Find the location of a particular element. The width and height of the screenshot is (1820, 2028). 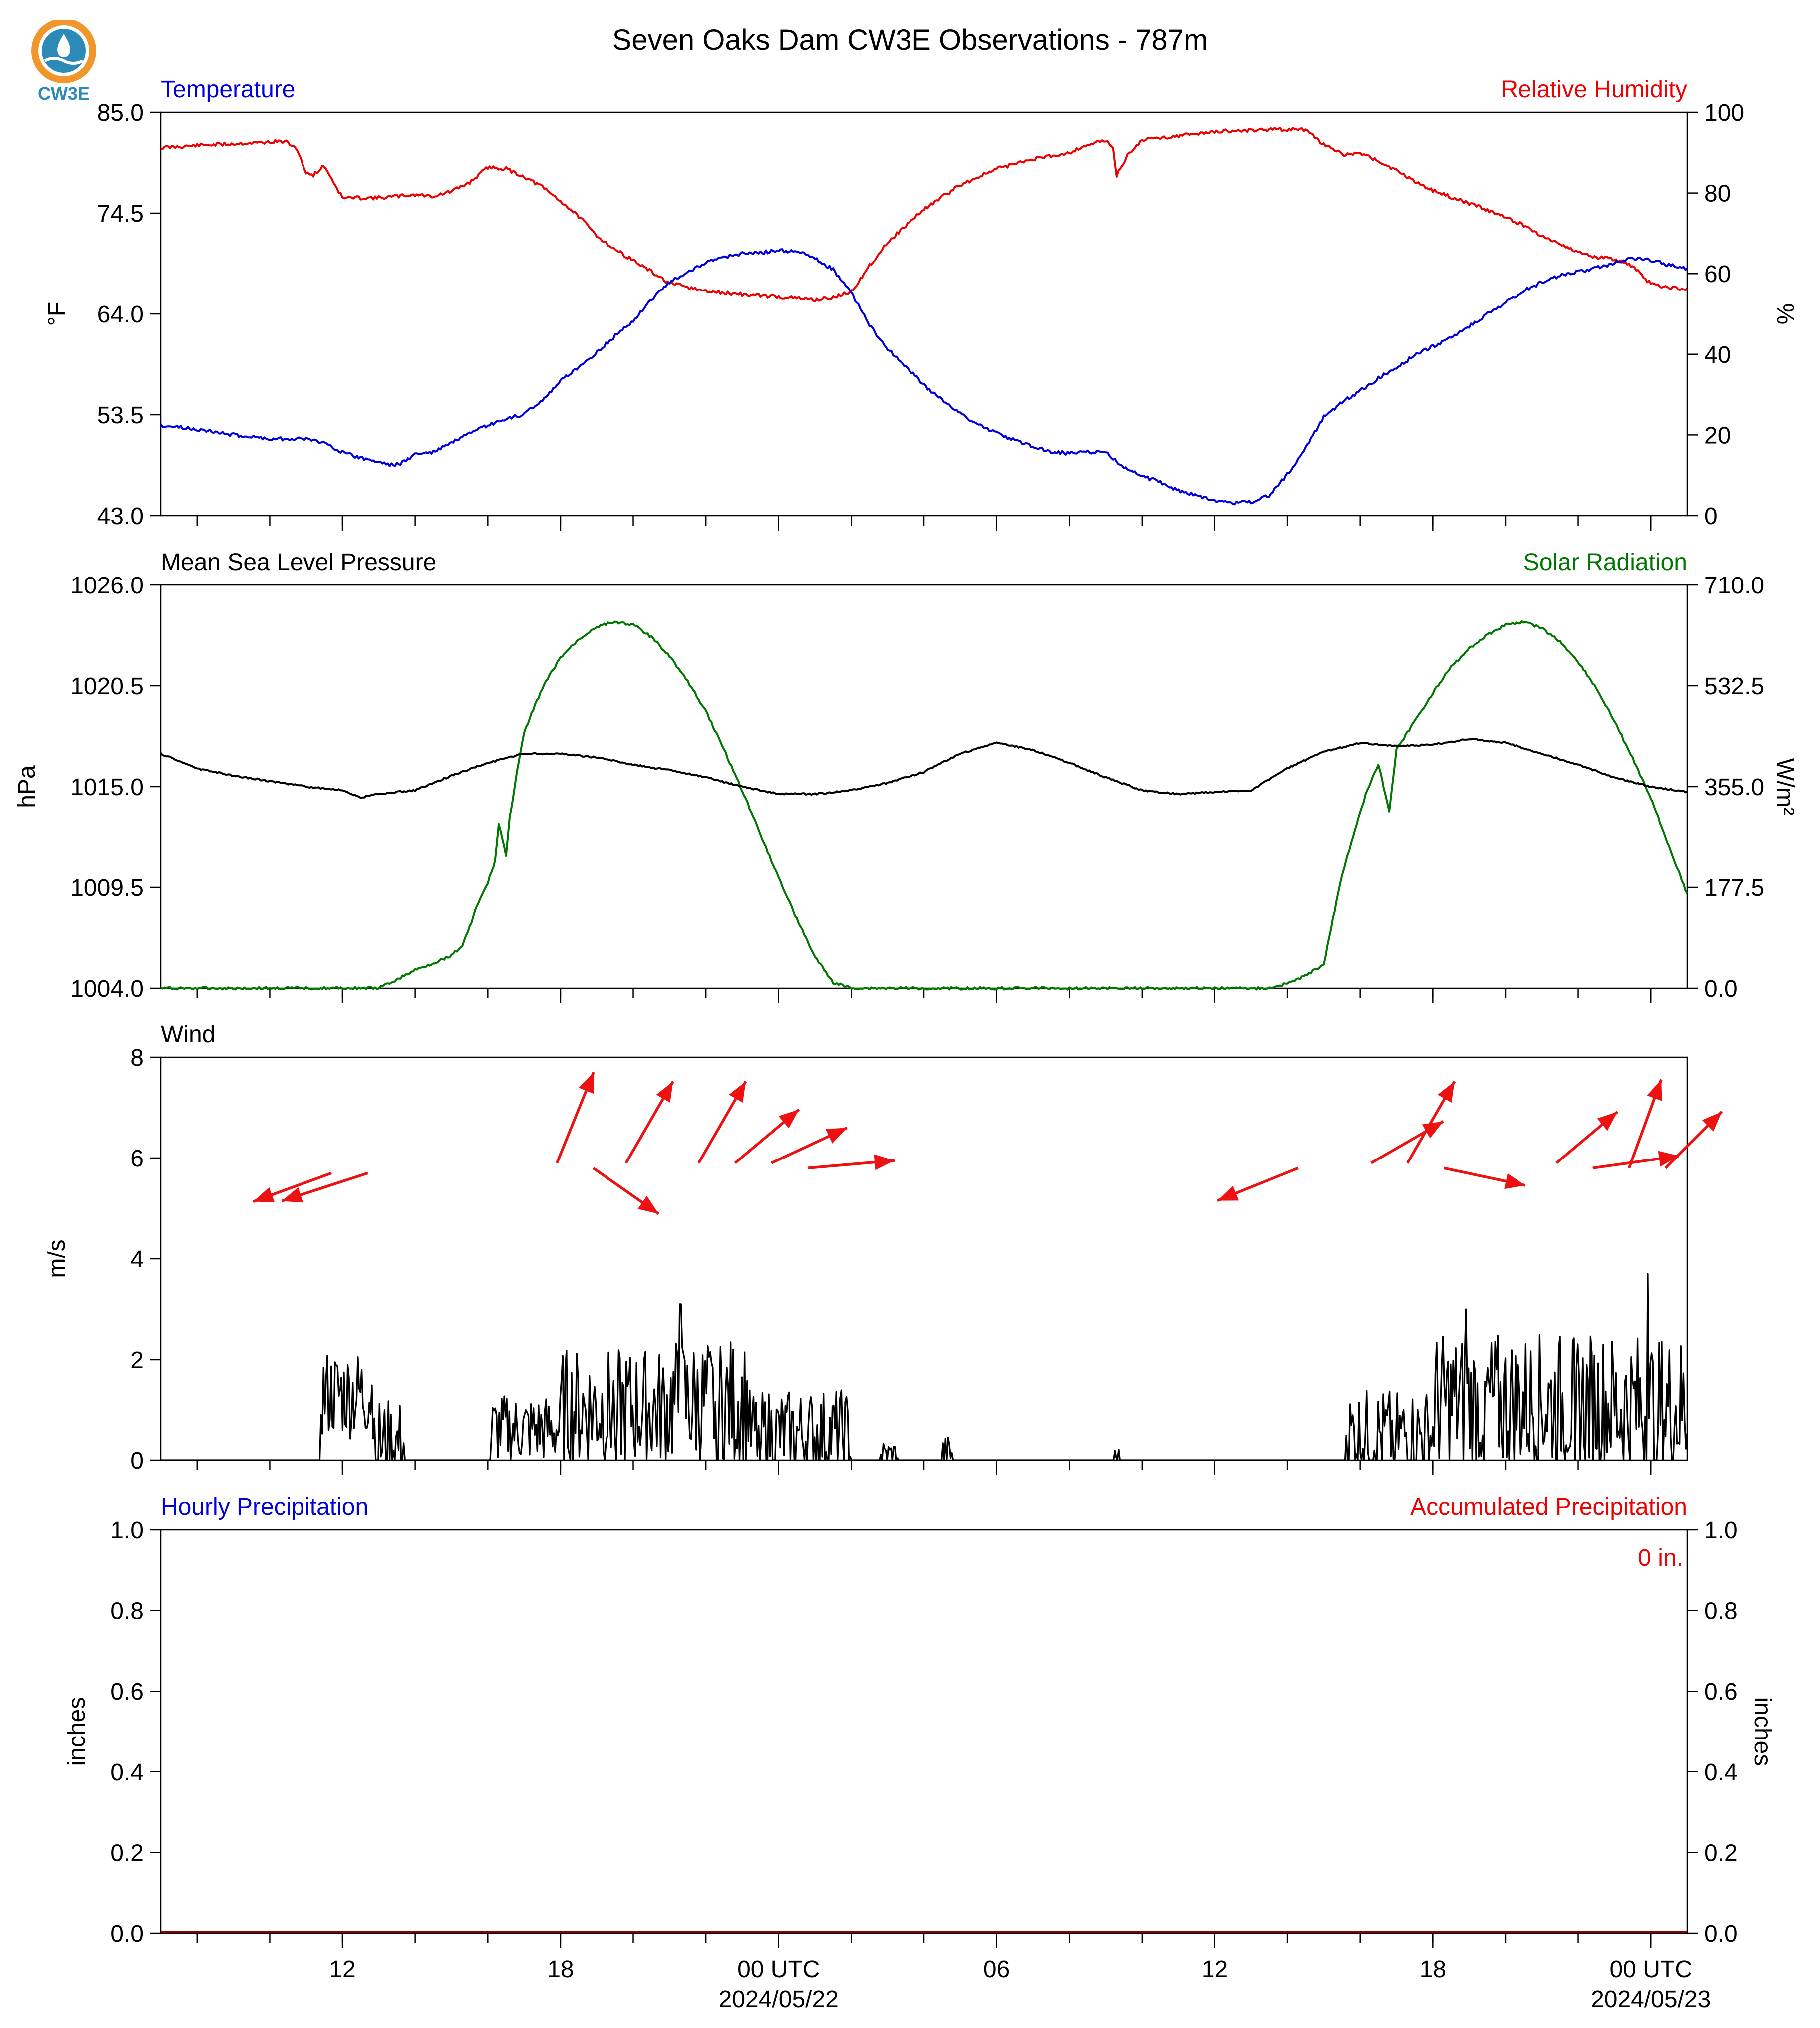

accumulated-total-label: 0 in. is located at coordinates (1660, 1558).